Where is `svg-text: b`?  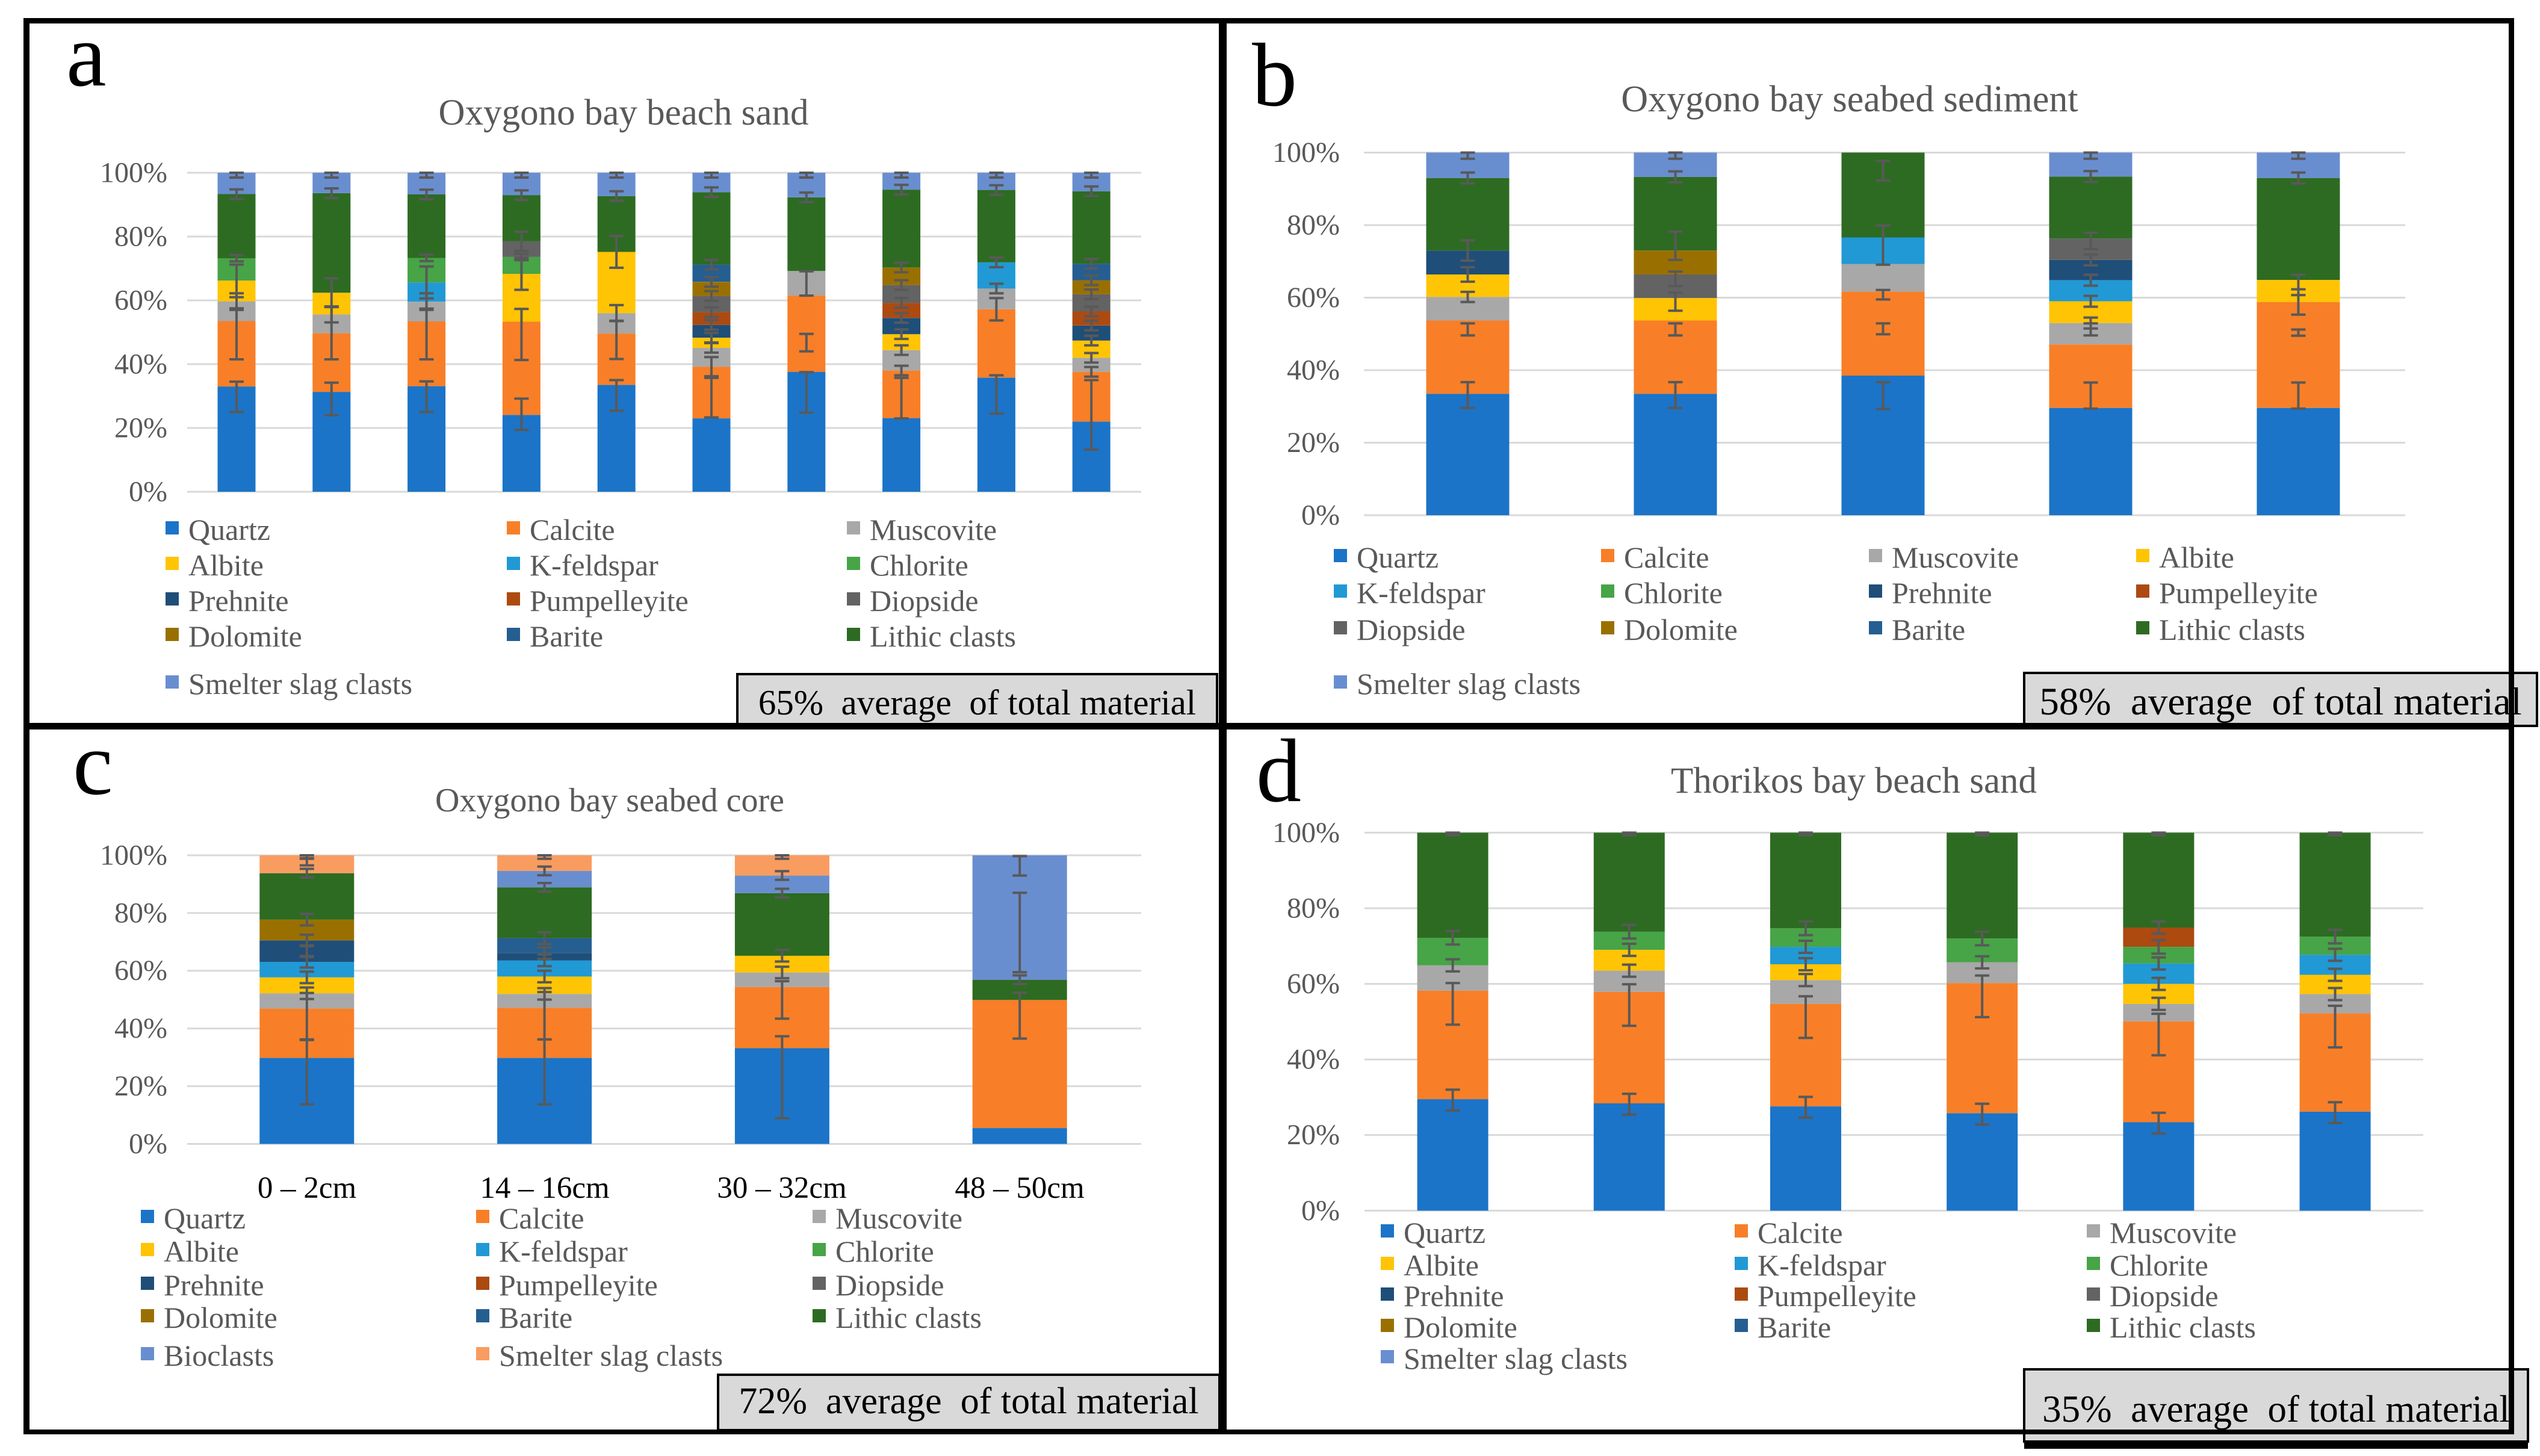 svg-text: b is located at coordinates (1274, 75).